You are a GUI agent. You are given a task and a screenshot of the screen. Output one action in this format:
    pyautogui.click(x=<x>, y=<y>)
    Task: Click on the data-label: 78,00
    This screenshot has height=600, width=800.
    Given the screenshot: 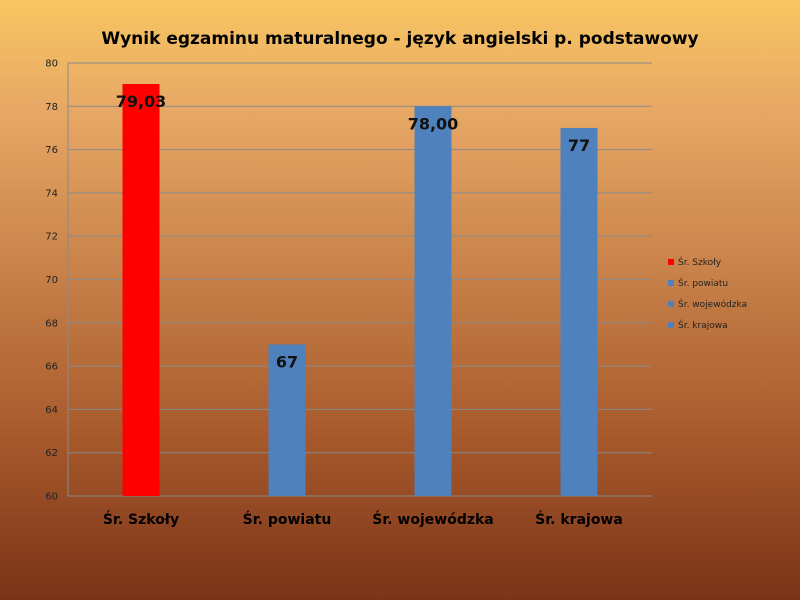 What is the action you would take?
    pyautogui.click(x=433, y=123)
    